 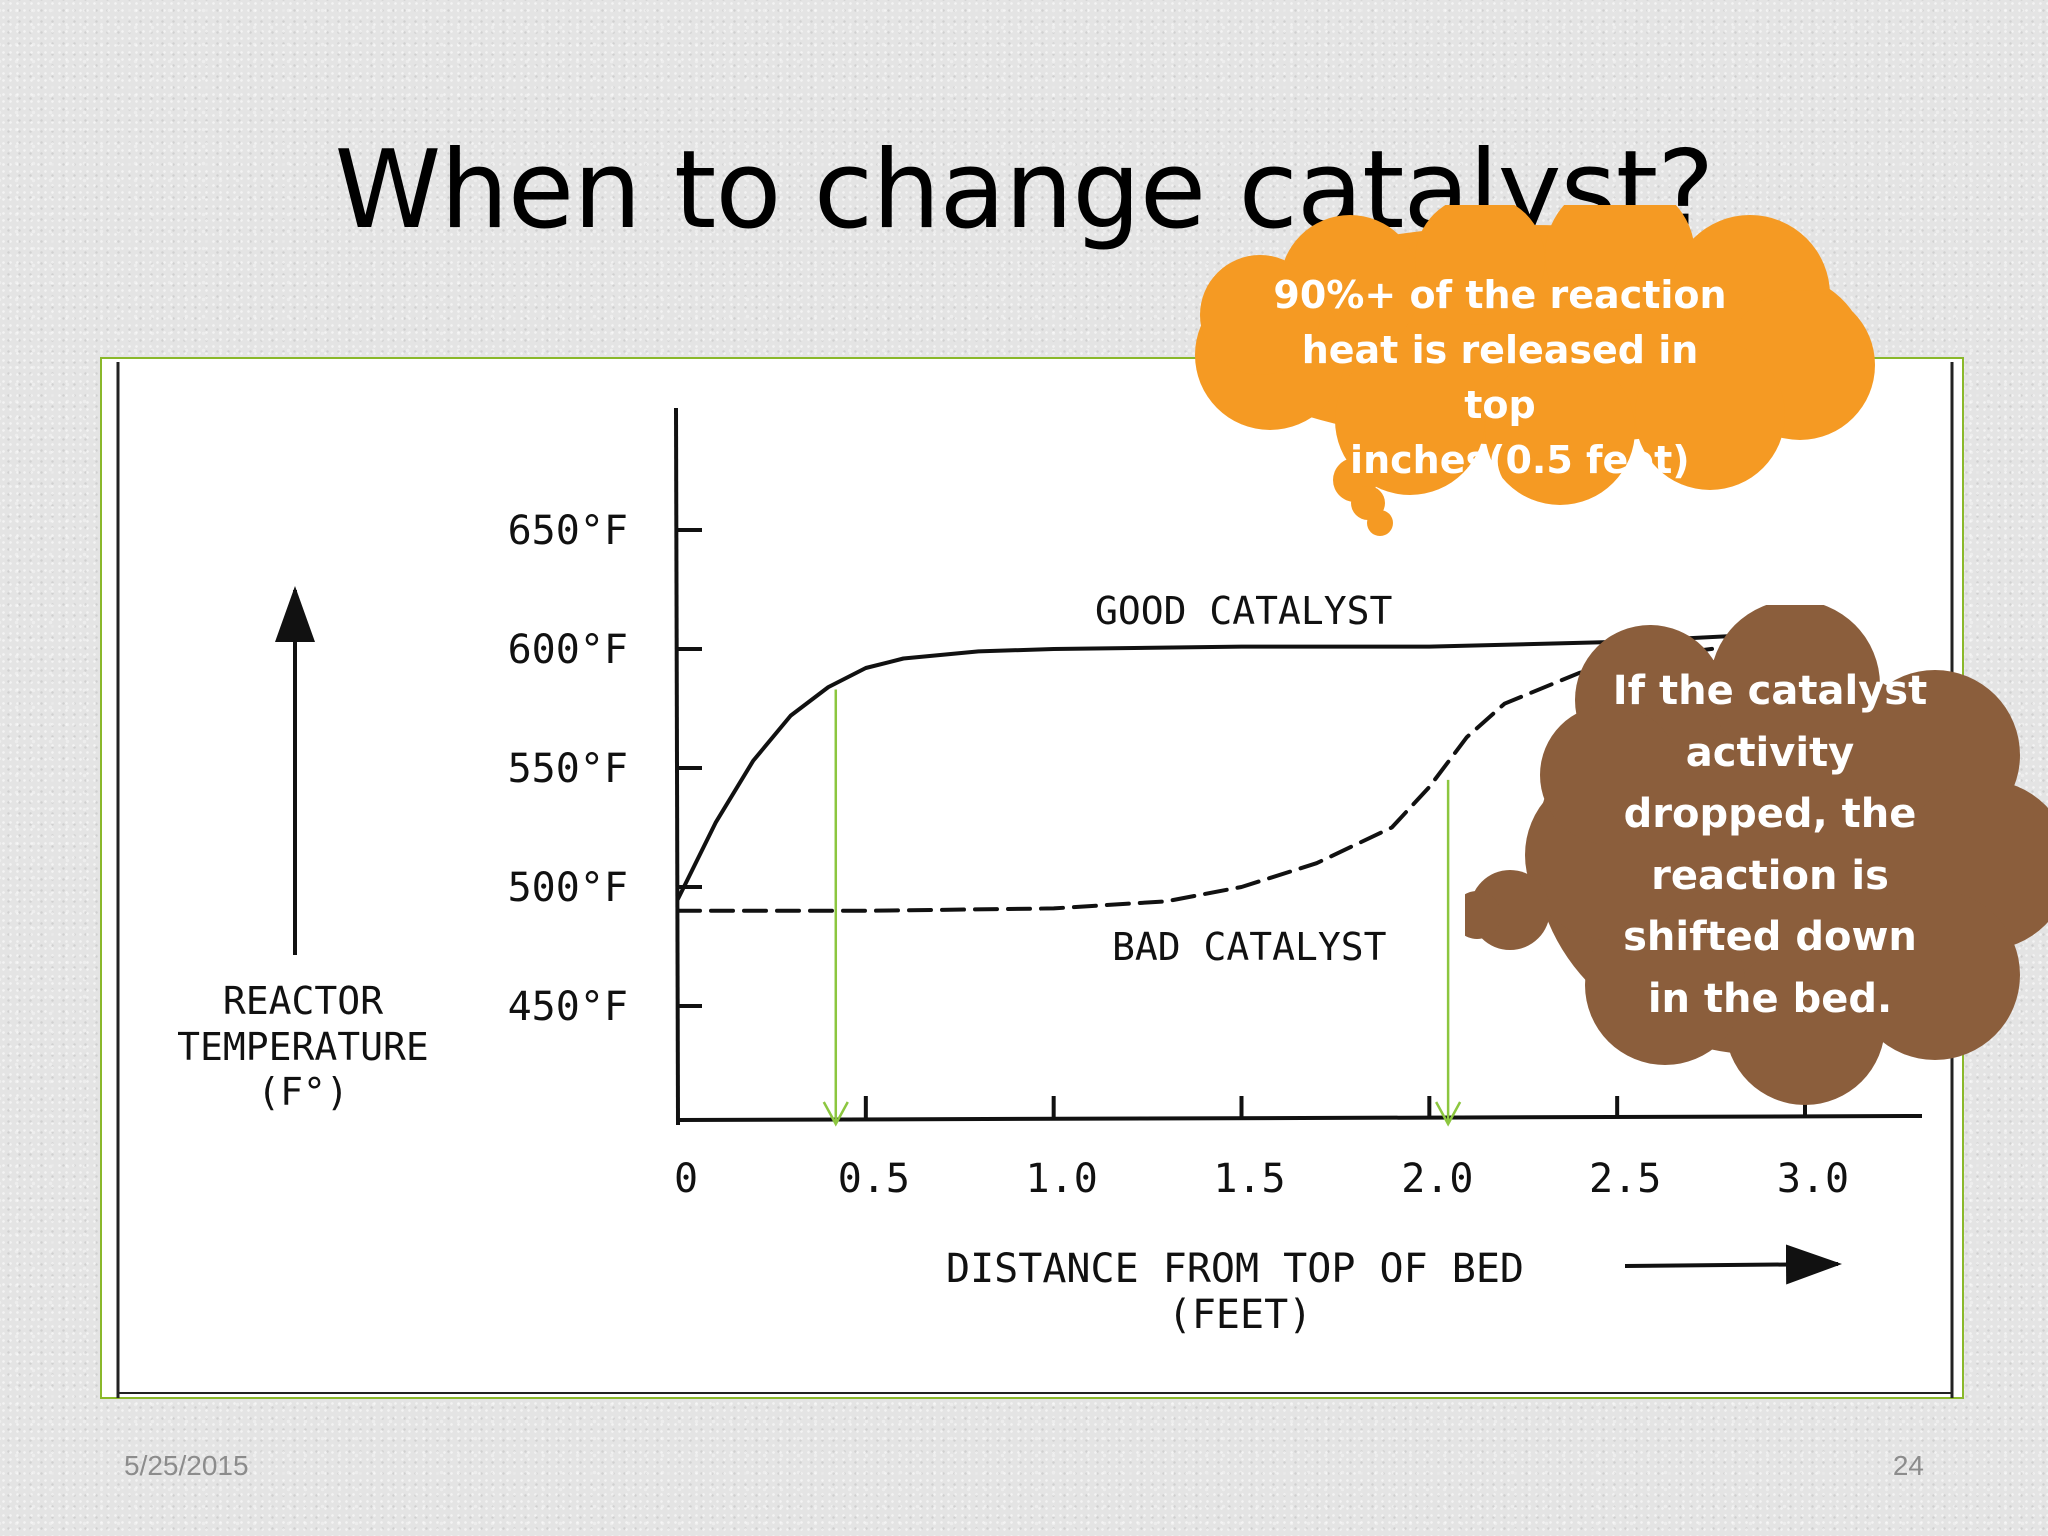 I want to click on good-catalyst-label: GOOD CATALYST, so click(x=1243, y=611).